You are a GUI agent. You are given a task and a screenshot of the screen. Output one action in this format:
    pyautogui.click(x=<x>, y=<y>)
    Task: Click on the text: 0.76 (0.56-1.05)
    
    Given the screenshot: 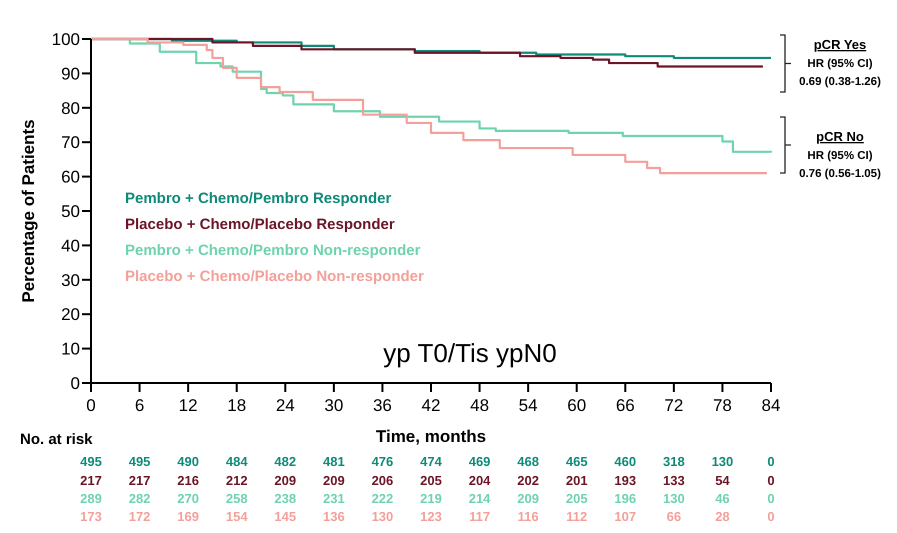 What is the action you would take?
    pyautogui.click(x=840, y=174)
    